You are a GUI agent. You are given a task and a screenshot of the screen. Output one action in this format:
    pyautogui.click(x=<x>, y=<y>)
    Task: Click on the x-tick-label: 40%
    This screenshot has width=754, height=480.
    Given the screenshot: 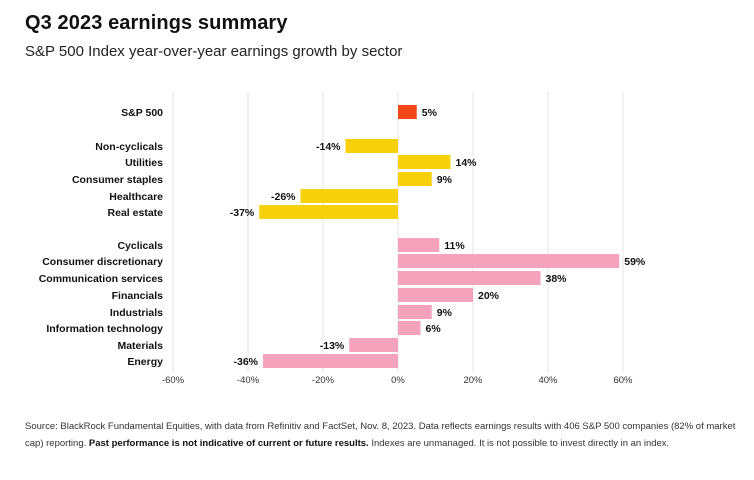 What is the action you would take?
    pyautogui.click(x=548, y=380)
    